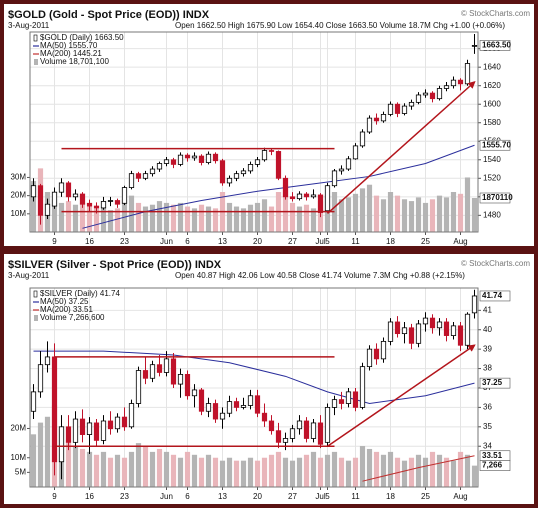 This screenshot has width=538, height=508. Describe the element at coordinates (492, 465) in the screenshot. I see `last-value-label: 7,266` at that location.